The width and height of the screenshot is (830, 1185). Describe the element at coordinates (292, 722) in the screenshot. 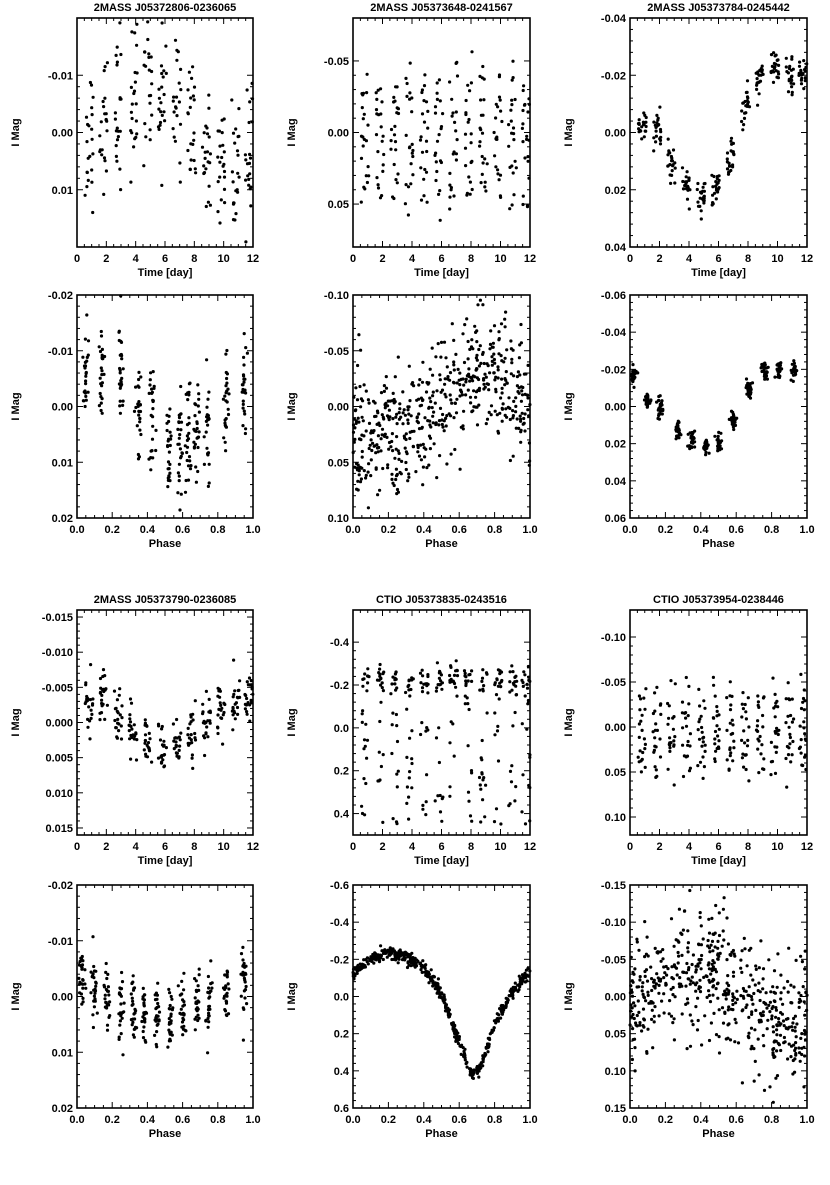

I see `y-axis-label: I Mag` at that location.